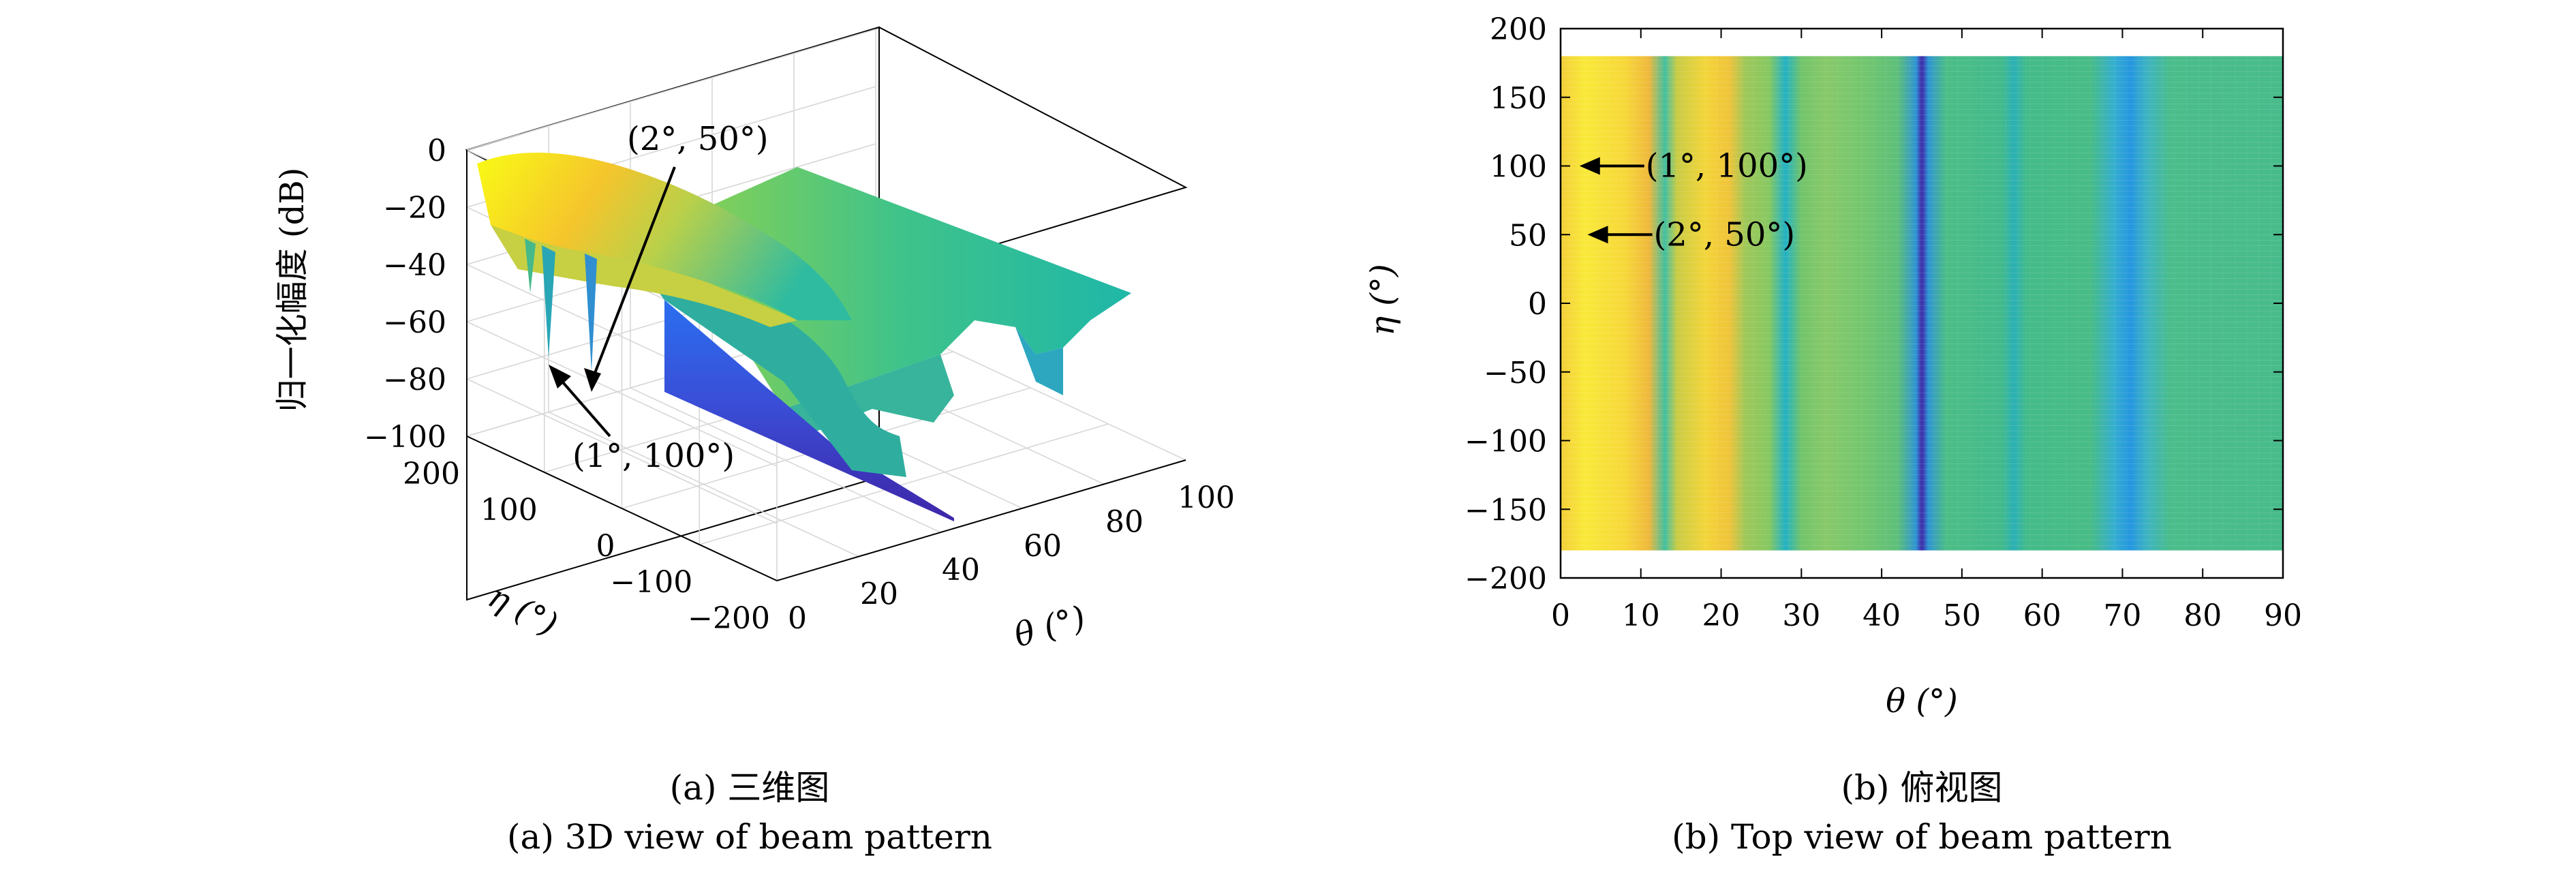 The width and height of the screenshot is (2576, 871). What do you see at coordinates (1518, 29) in the screenshot?
I see `heatmap-y-tick-label: 200` at bounding box center [1518, 29].